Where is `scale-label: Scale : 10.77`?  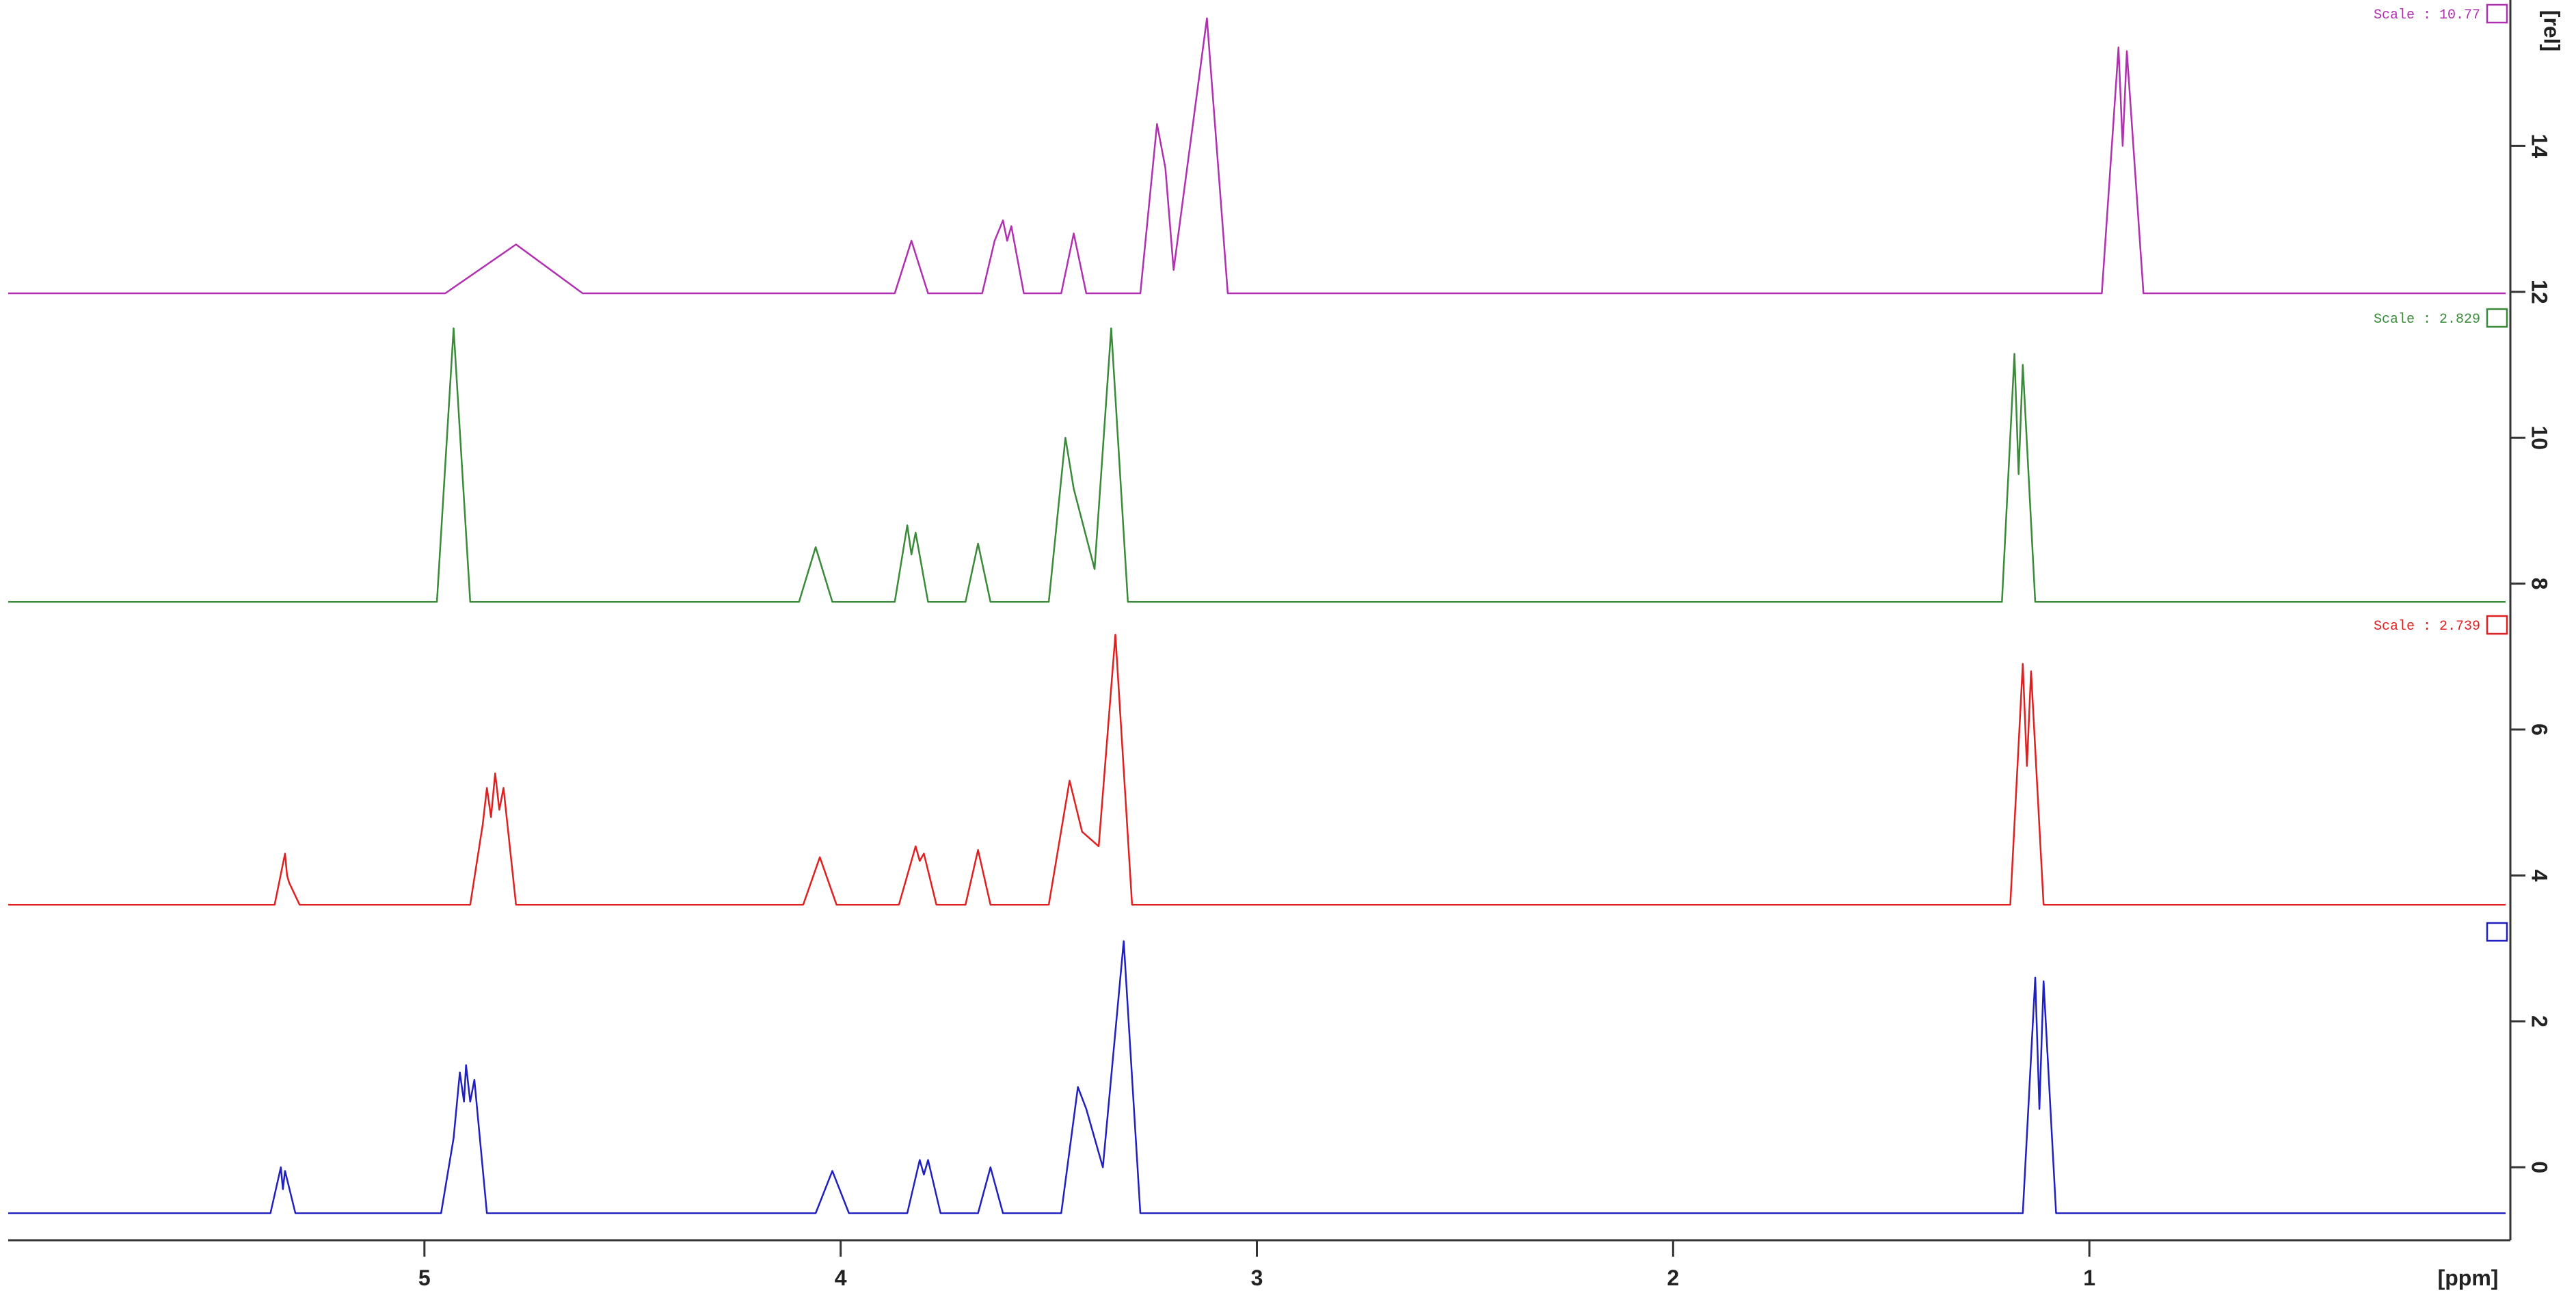
scale-label: Scale : 10.77 is located at coordinates (2427, 15).